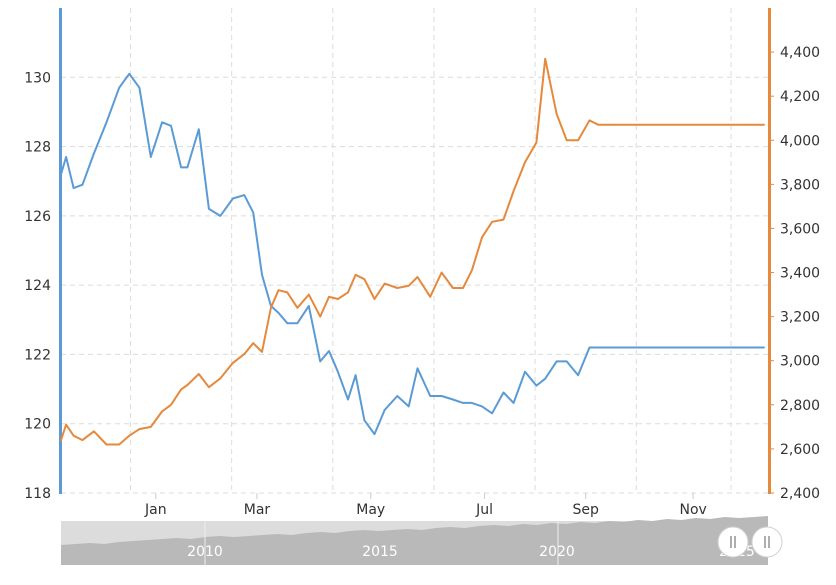  What do you see at coordinates (800, 97) in the screenshot?
I see `right-y-tick-label: 4,200` at bounding box center [800, 97].